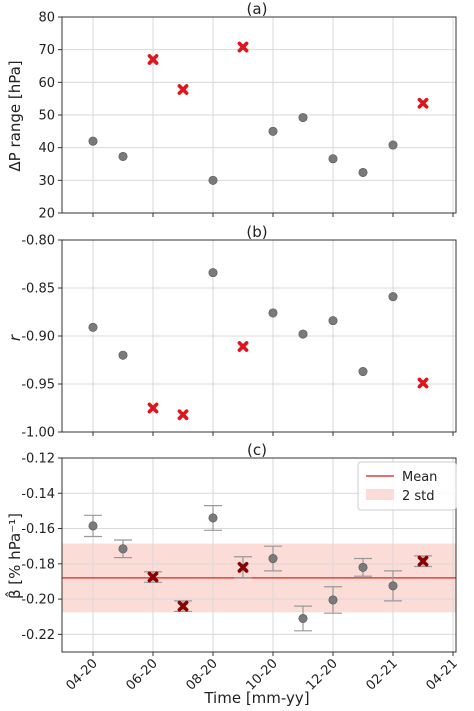  What do you see at coordinates (322, 674) in the screenshot?
I see `panel-c-xtick-label-4: 12-20` at bounding box center [322, 674].